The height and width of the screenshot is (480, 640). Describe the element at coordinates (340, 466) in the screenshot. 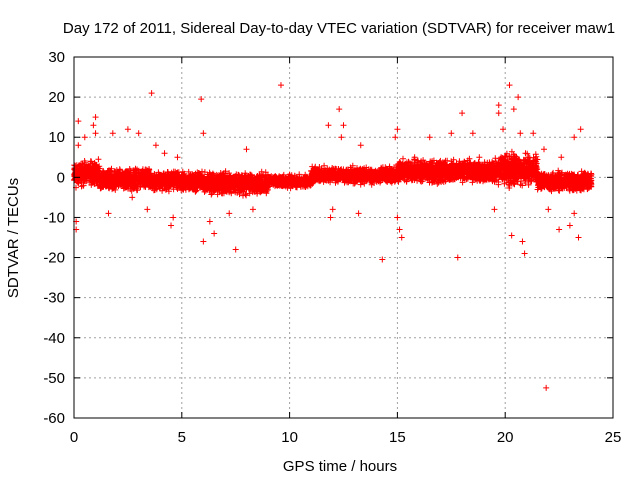

I see `x-axis-label: GPS time / hours` at that location.